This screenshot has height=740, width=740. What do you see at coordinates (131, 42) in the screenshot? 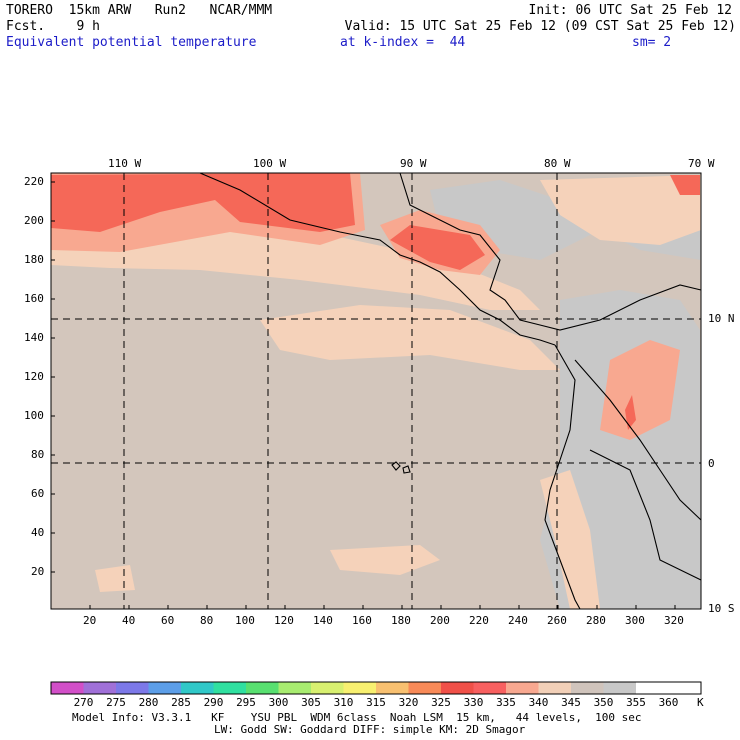
I see `field-name: Equivalent potential temperature` at bounding box center [131, 42].